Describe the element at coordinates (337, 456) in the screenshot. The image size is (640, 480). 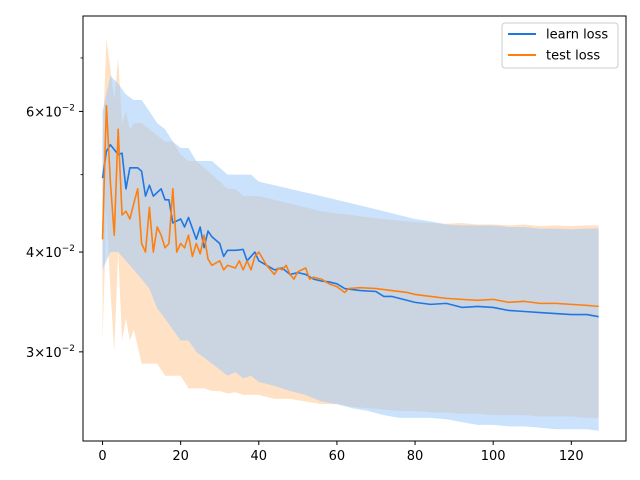
I see `x-tick-label-60: 60` at that location.